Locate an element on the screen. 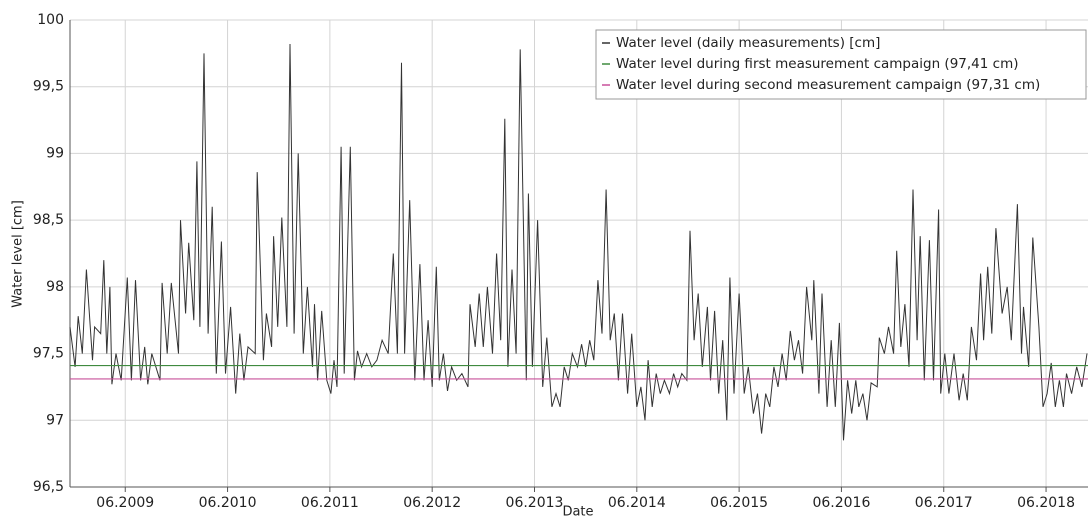 This screenshot has height=519, width=1089. x-tick-label: 06.2018 is located at coordinates (1046, 503).